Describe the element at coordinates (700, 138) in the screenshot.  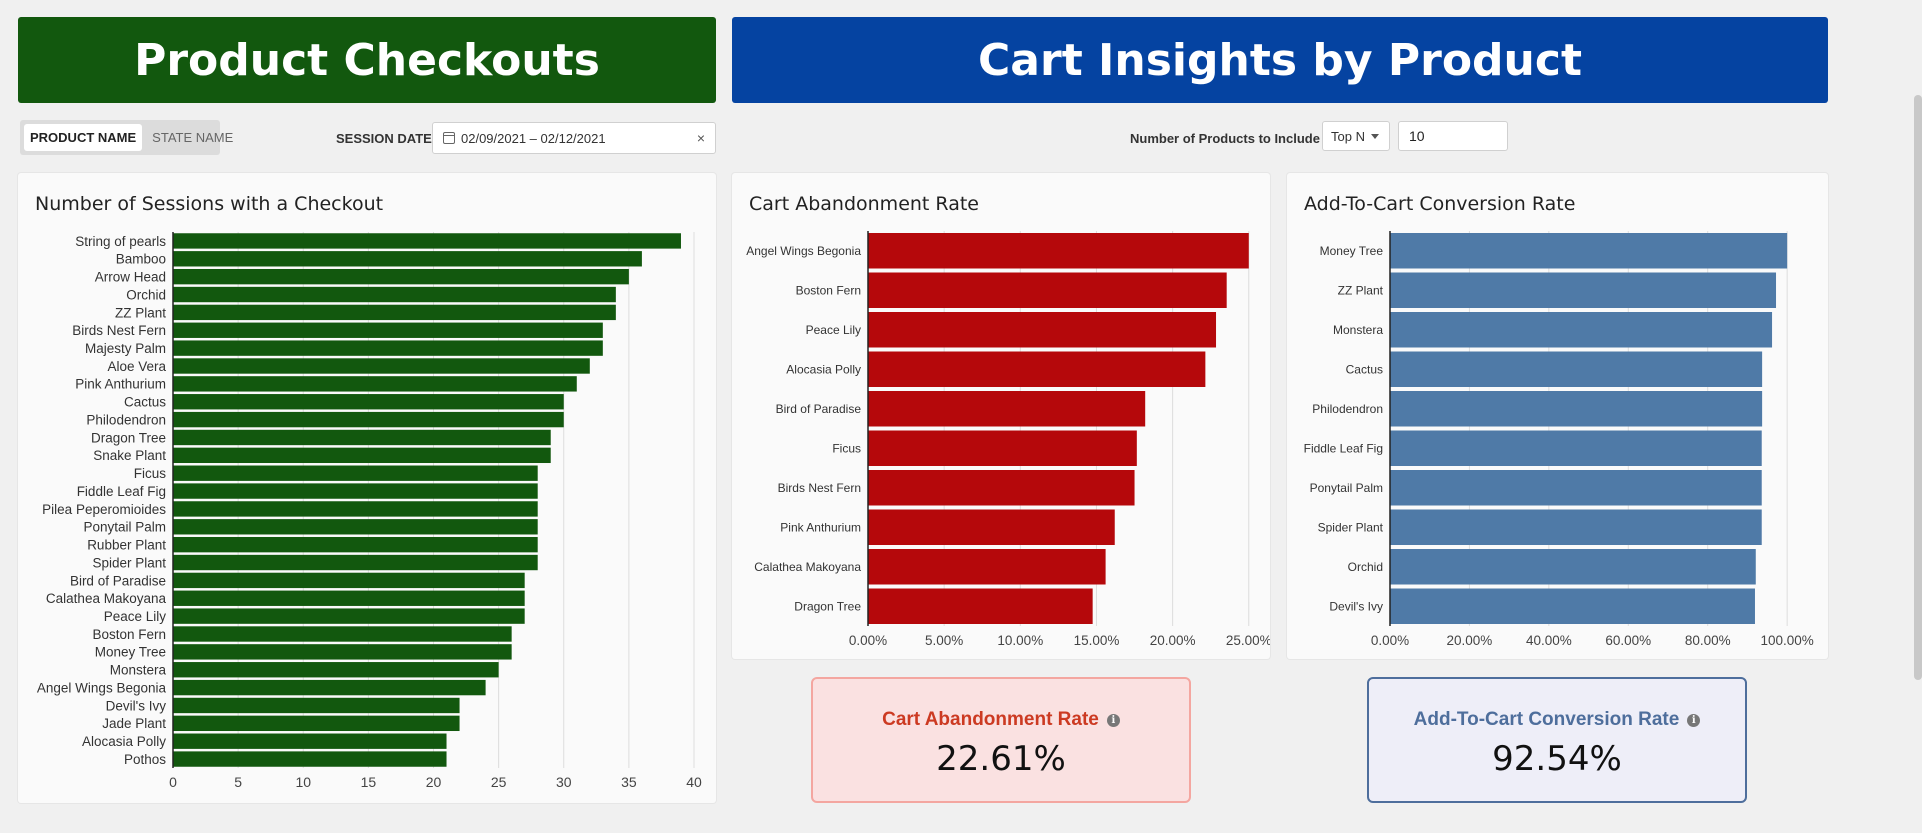
I see `clear-date-icon: ×` at that location.